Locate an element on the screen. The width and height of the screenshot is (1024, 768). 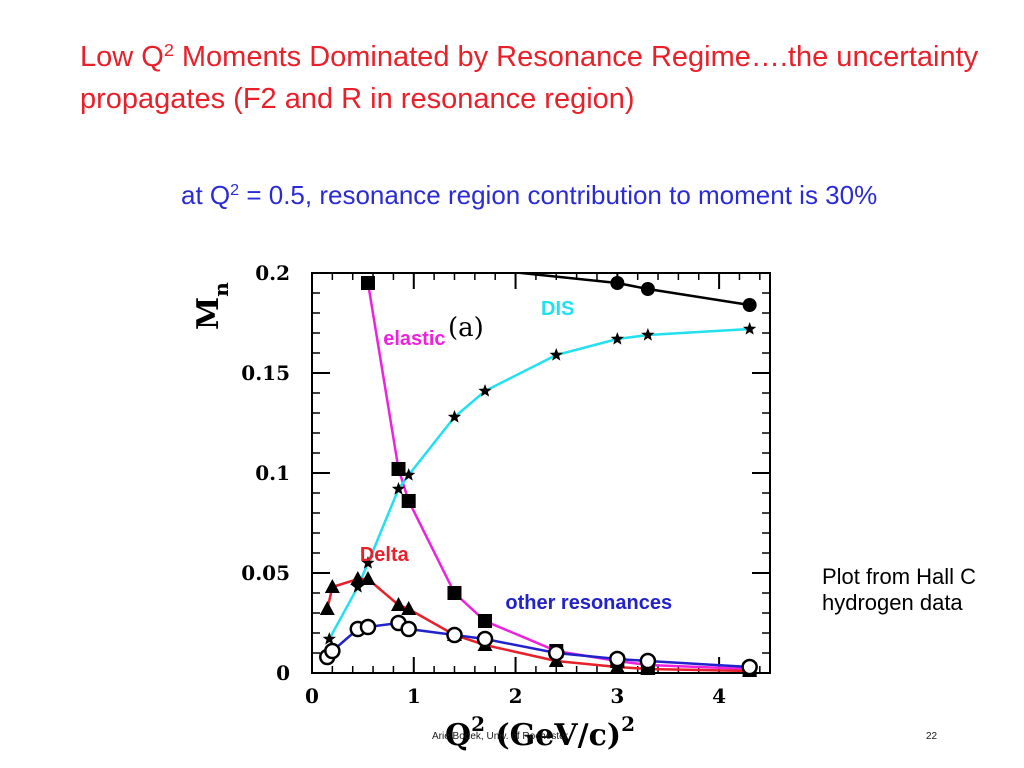
x-tick-label: 3 is located at coordinates (617, 696).